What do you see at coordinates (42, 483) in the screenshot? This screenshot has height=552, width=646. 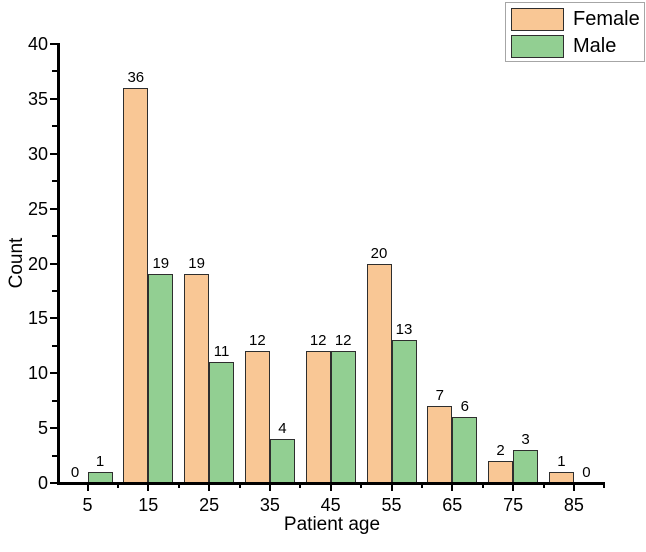 I see `y-tick-label: 0` at bounding box center [42, 483].